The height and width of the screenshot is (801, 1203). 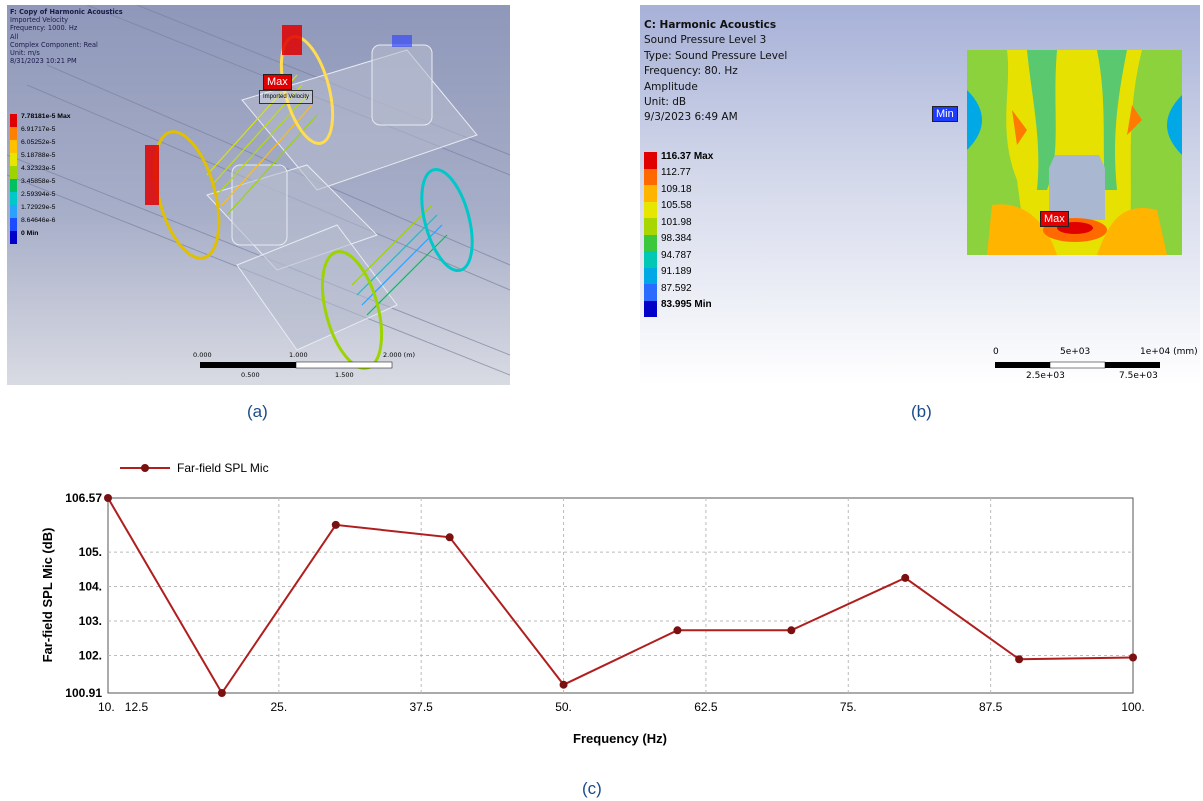 What do you see at coordinates (676, 271) in the screenshot?
I see `legend-value: 91.189` at bounding box center [676, 271].